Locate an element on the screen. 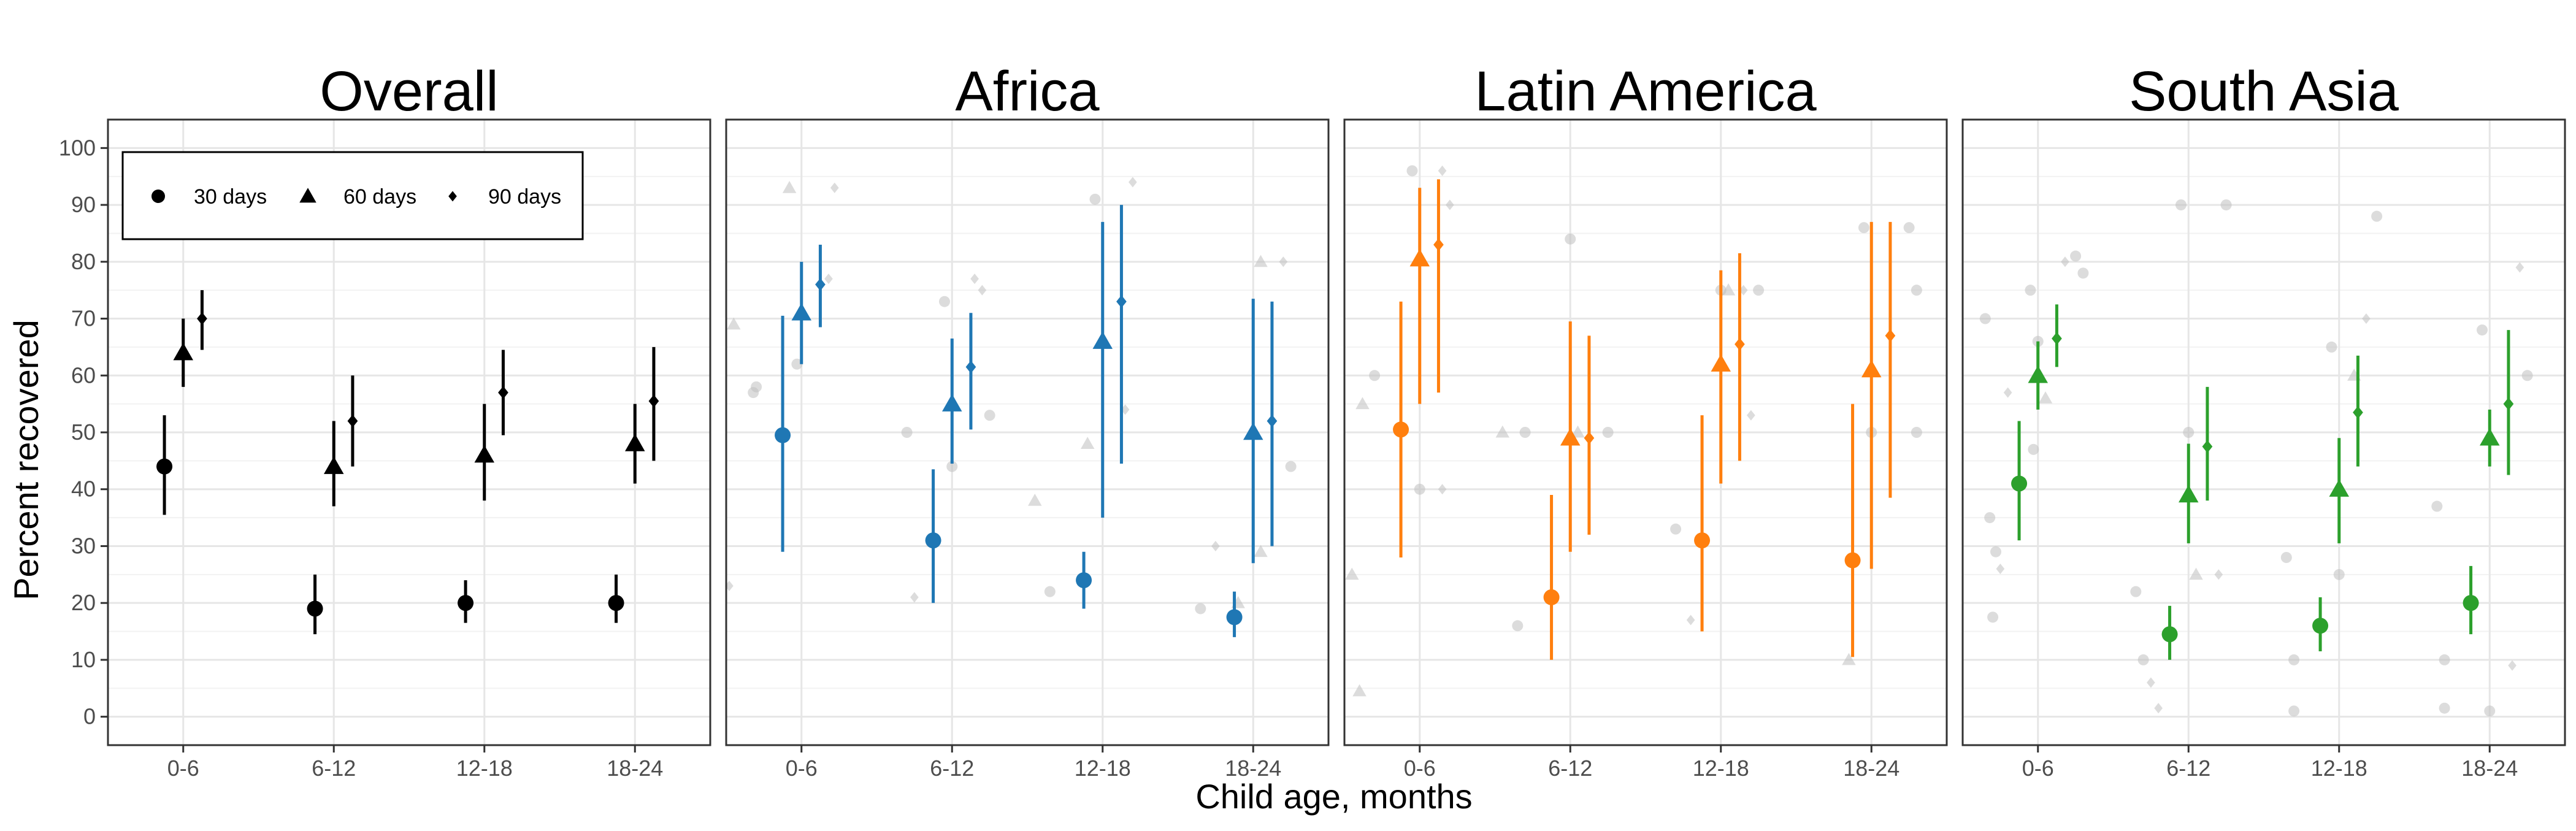 This screenshot has height=831, width=2576. y-tick-label: 100 is located at coordinates (77, 147).